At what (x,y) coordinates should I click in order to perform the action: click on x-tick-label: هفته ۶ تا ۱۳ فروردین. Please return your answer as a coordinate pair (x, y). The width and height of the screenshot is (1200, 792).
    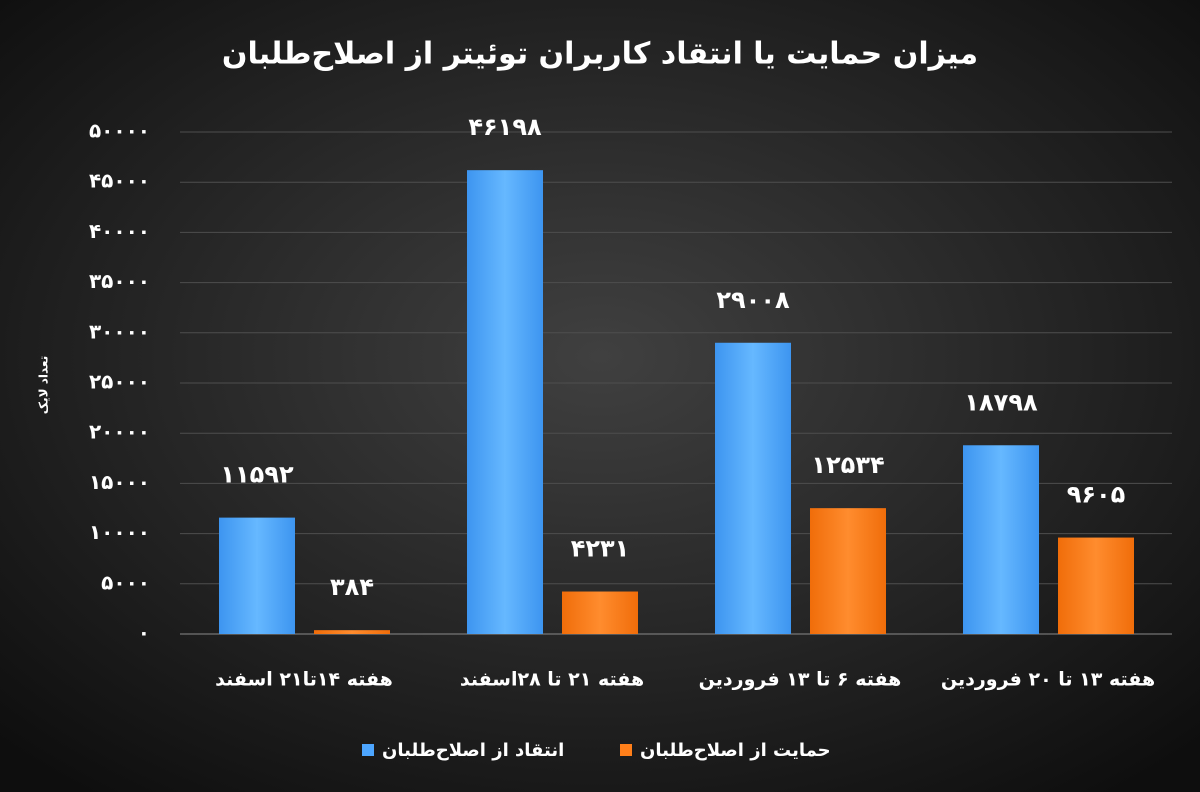
    Looking at the image, I should click on (800, 680).